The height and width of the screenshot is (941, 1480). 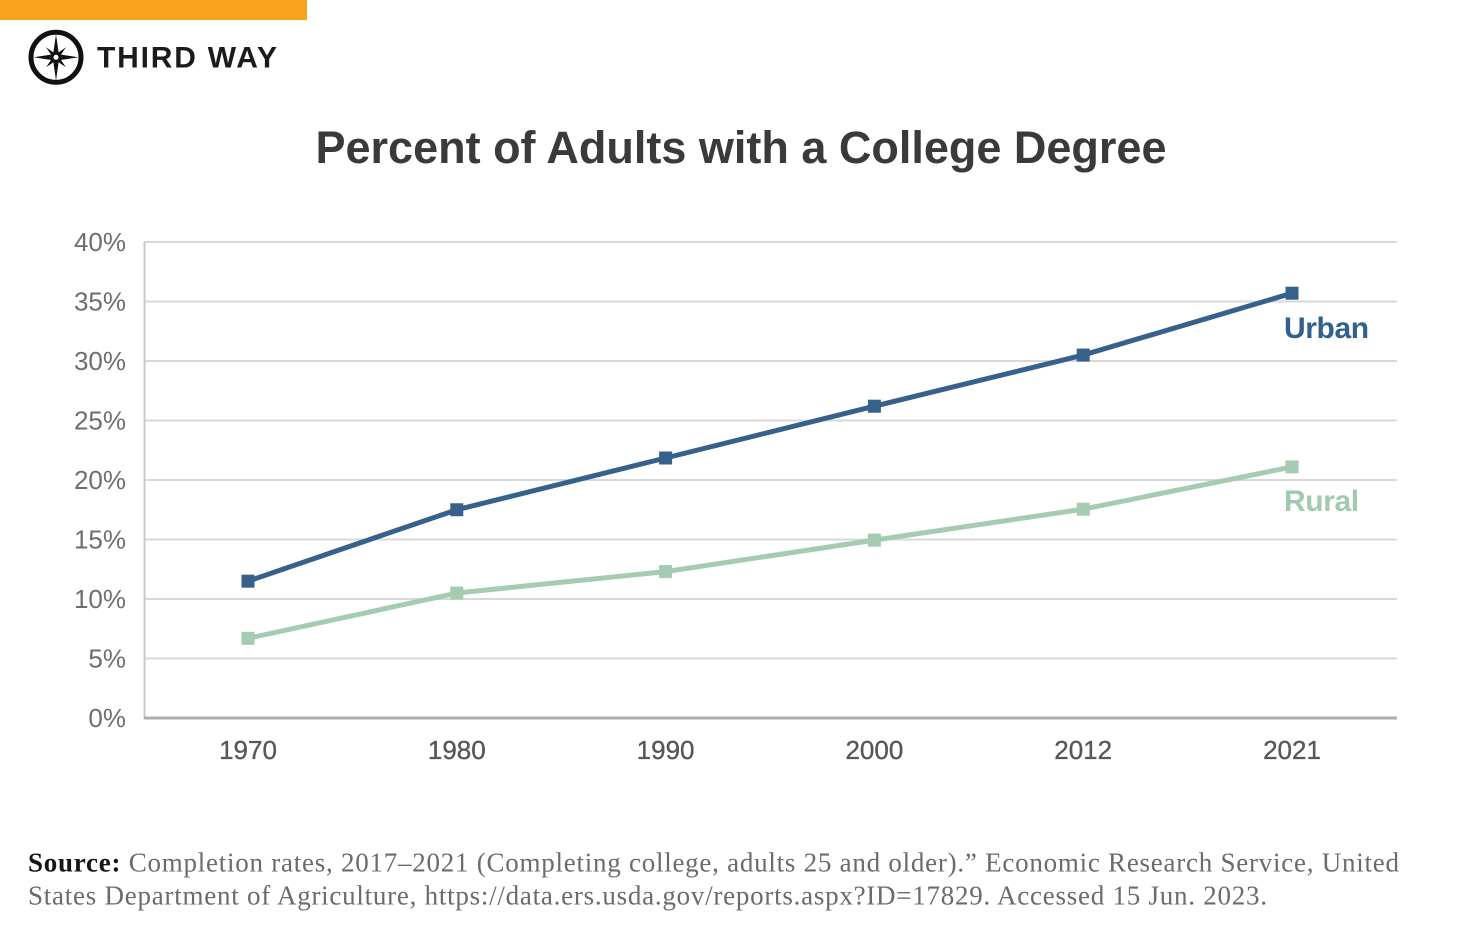 What do you see at coordinates (740, 147) in the screenshot?
I see `svg-text:Percent of Adults with a Colle: Percent of Adults with a College Degree` at bounding box center [740, 147].